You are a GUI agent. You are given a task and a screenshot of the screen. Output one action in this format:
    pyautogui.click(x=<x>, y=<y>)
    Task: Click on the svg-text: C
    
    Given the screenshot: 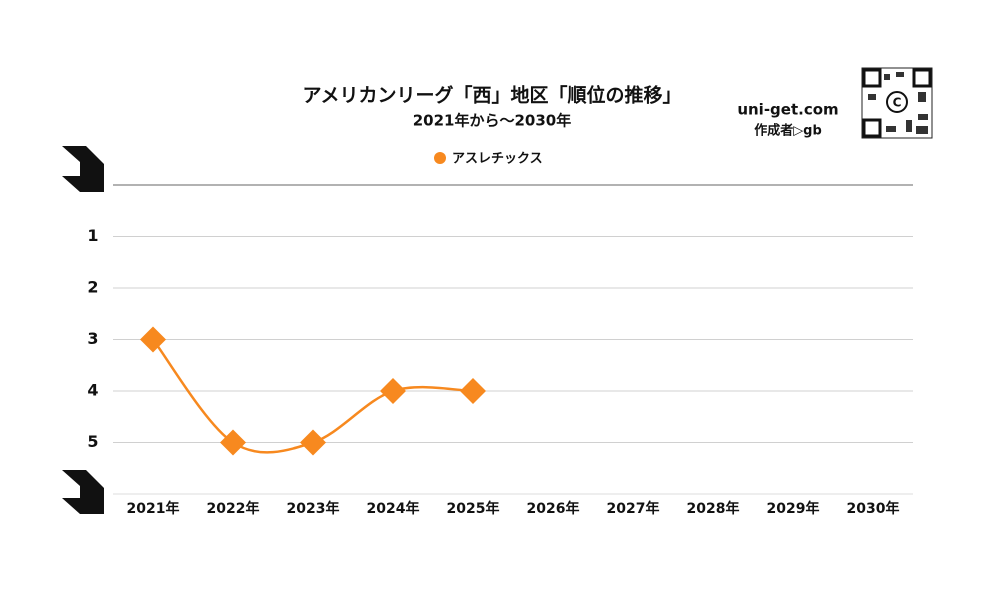 What is the action you would take?
    pyautogui.click(x=897, y=103)
    